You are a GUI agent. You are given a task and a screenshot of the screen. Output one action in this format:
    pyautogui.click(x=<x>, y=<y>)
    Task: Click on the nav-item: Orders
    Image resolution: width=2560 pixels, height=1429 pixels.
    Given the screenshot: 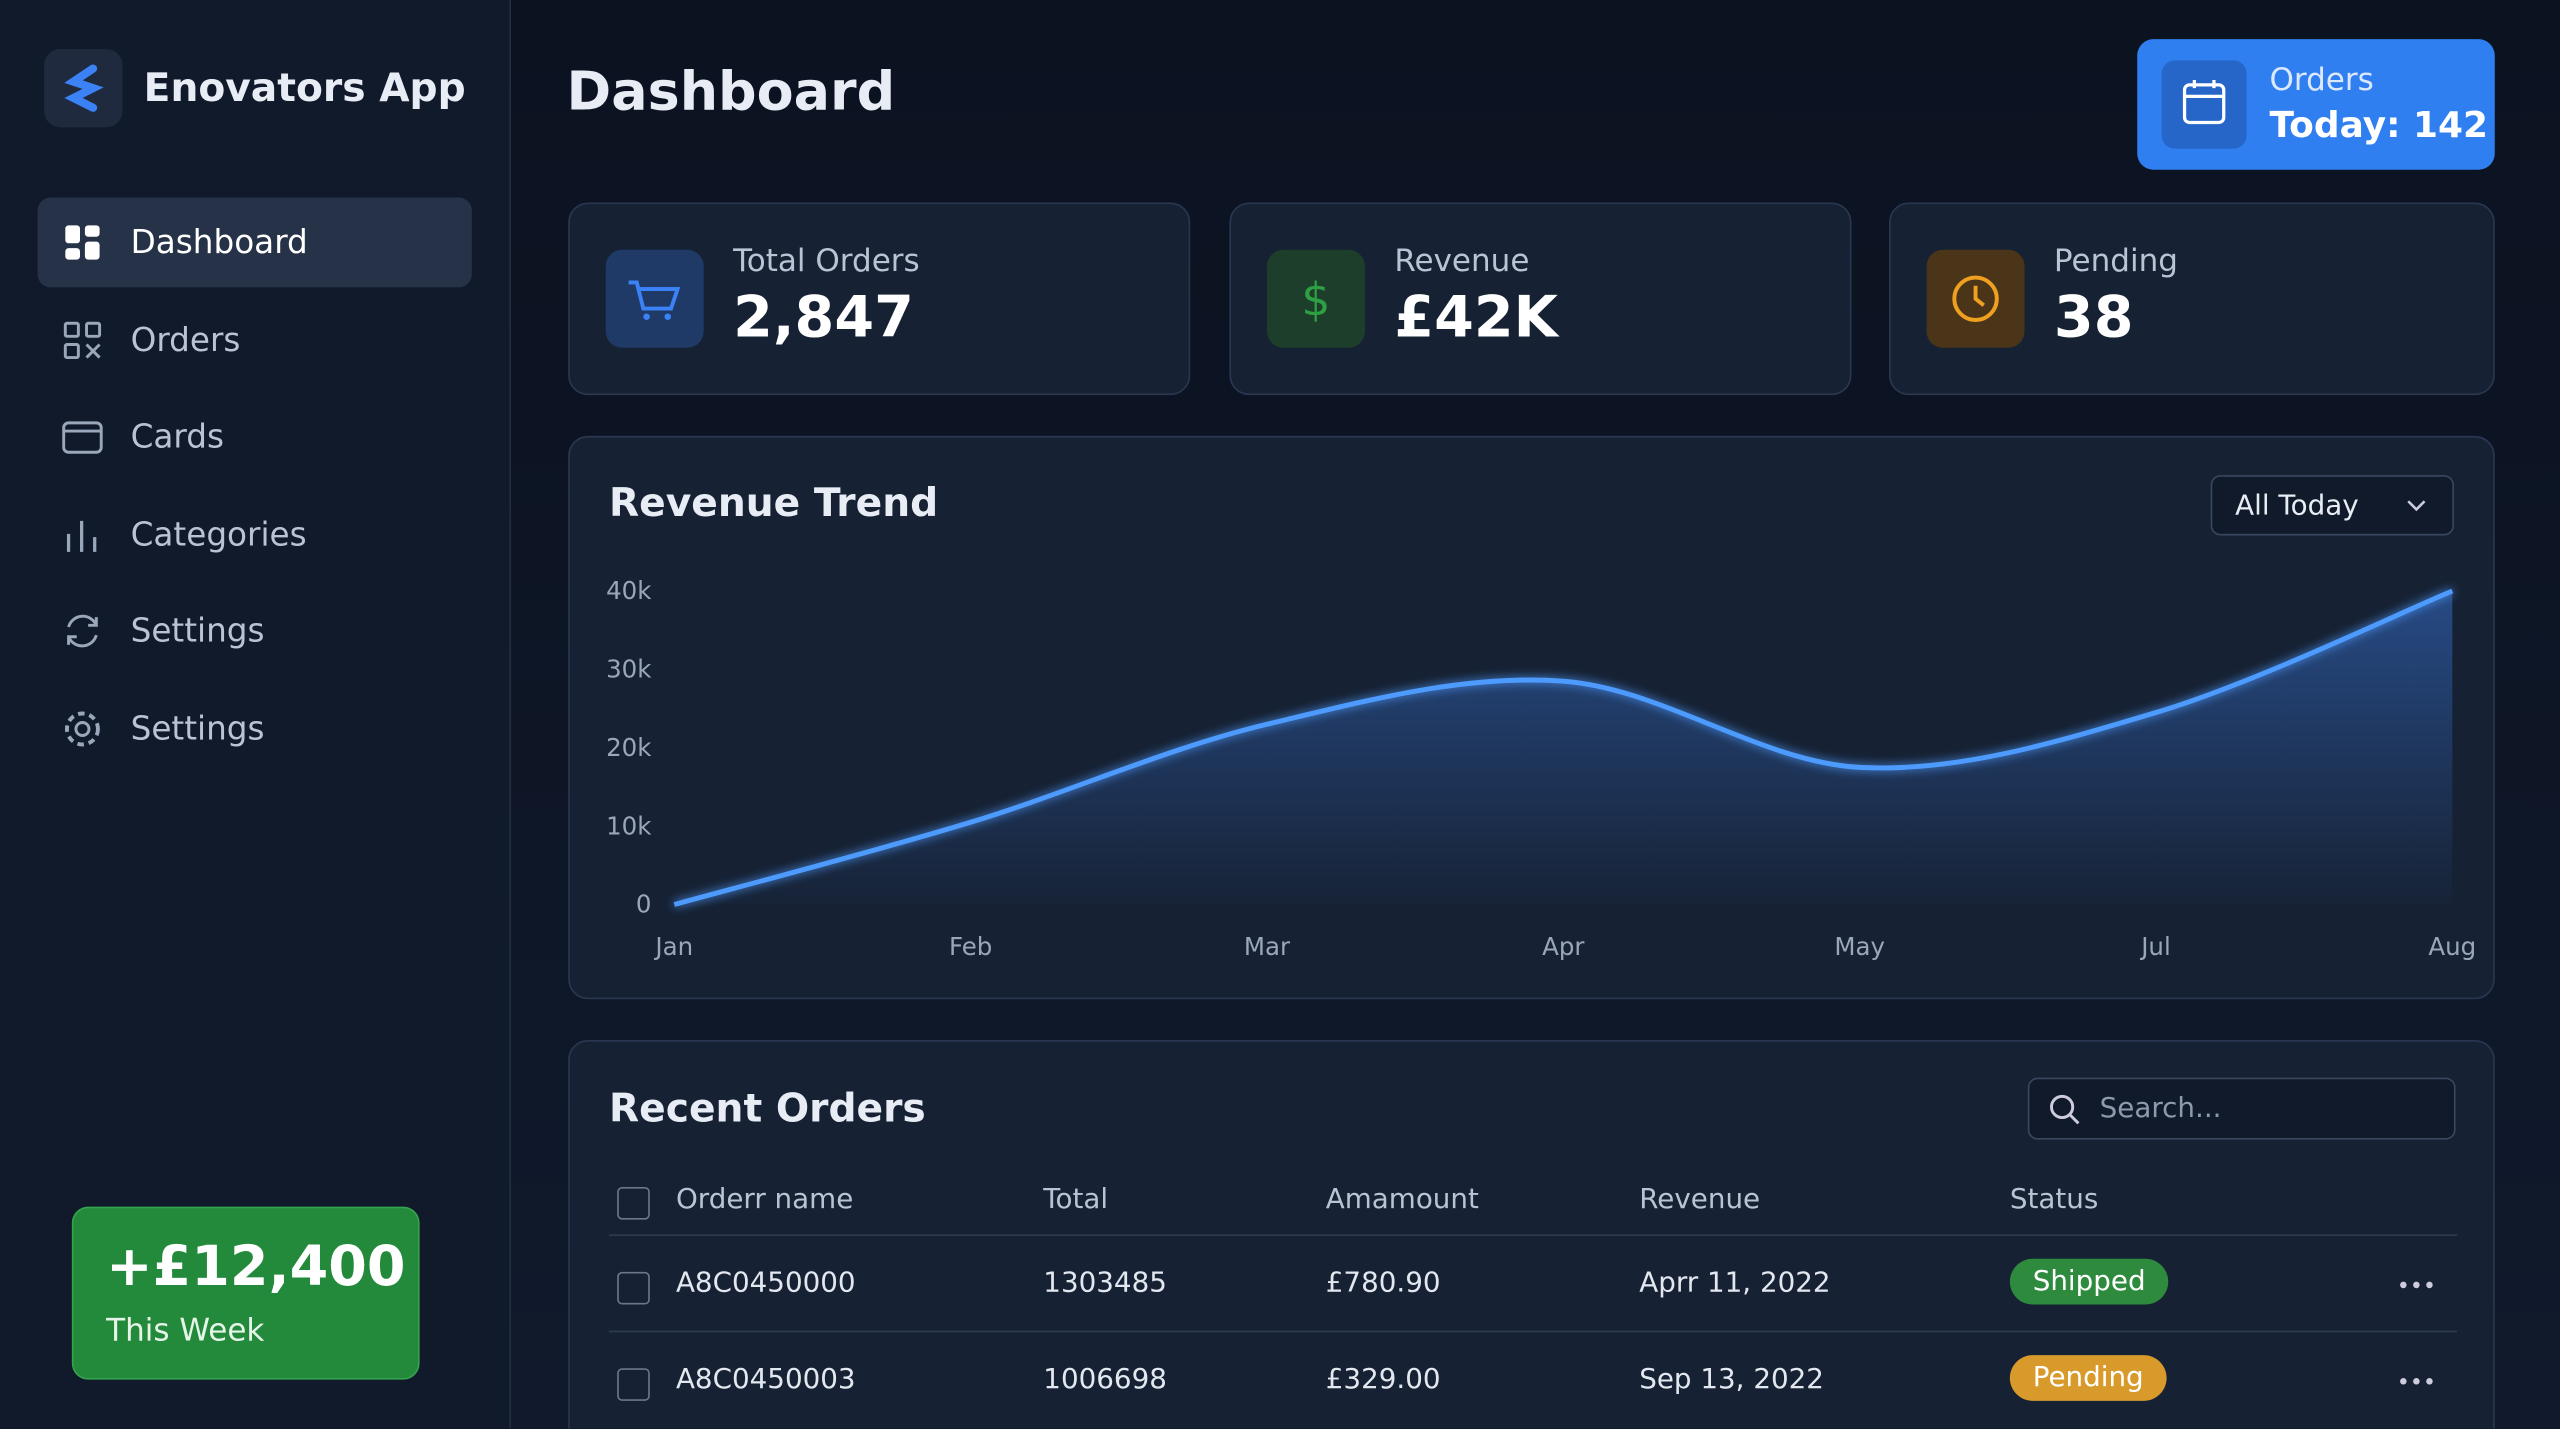 What is the action you would take?
    pyautogui.click(x=255, y=340)
    